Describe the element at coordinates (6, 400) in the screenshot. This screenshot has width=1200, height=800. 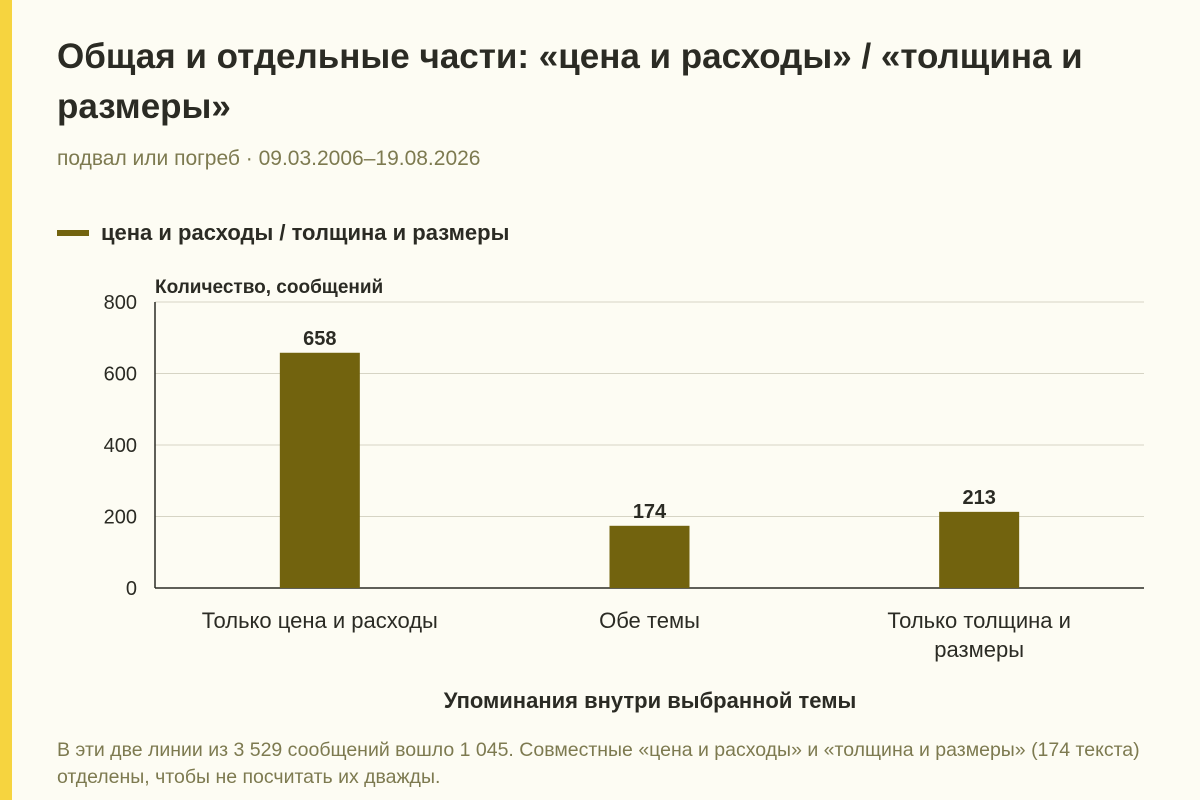
I see `accent-stripe` at that location.